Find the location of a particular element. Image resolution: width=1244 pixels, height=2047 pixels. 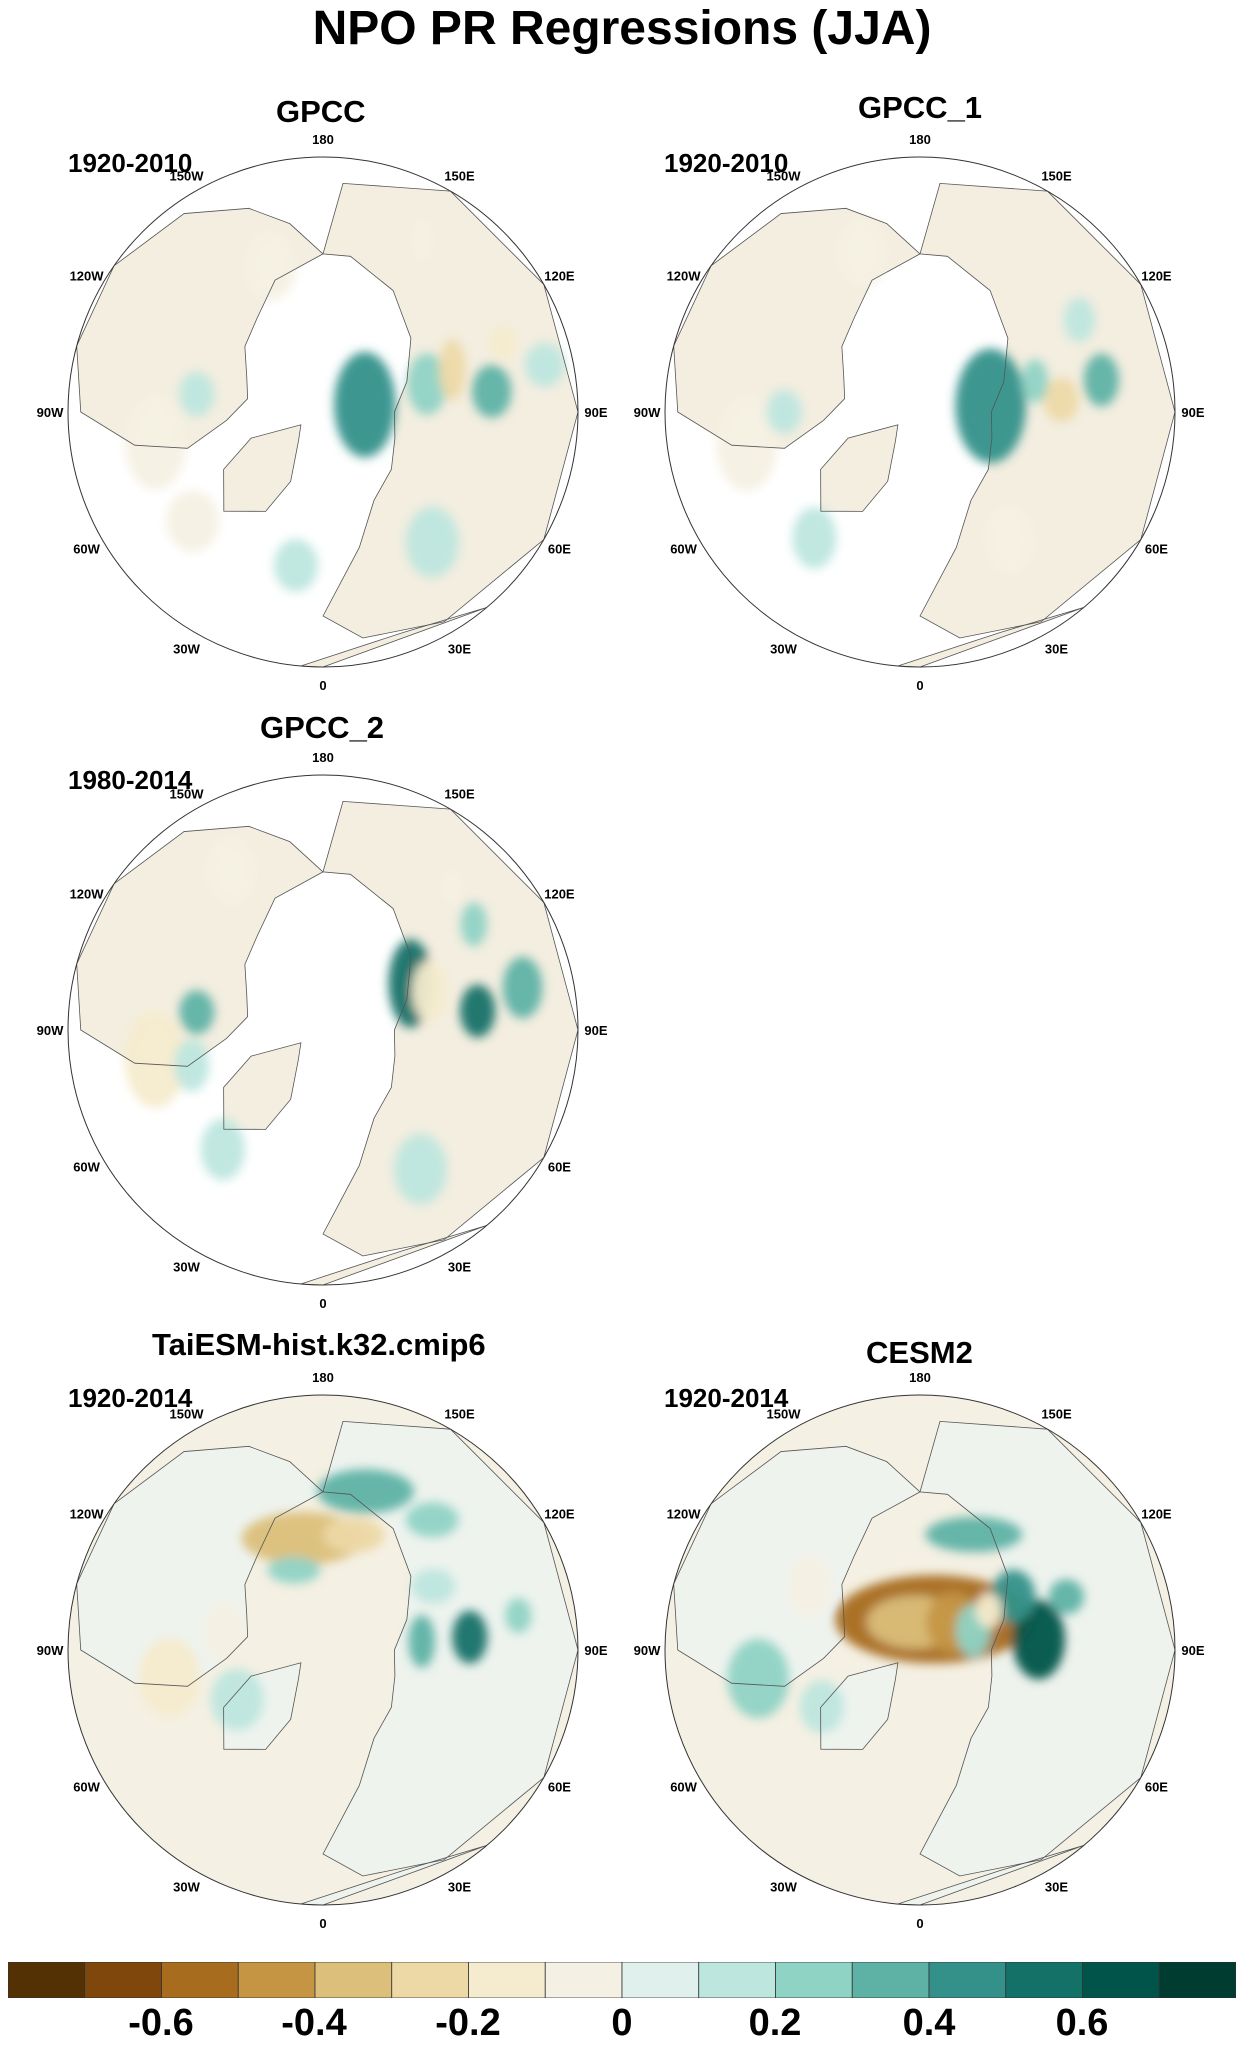

panel-title: GPCC is located at coordinates (321, 111).